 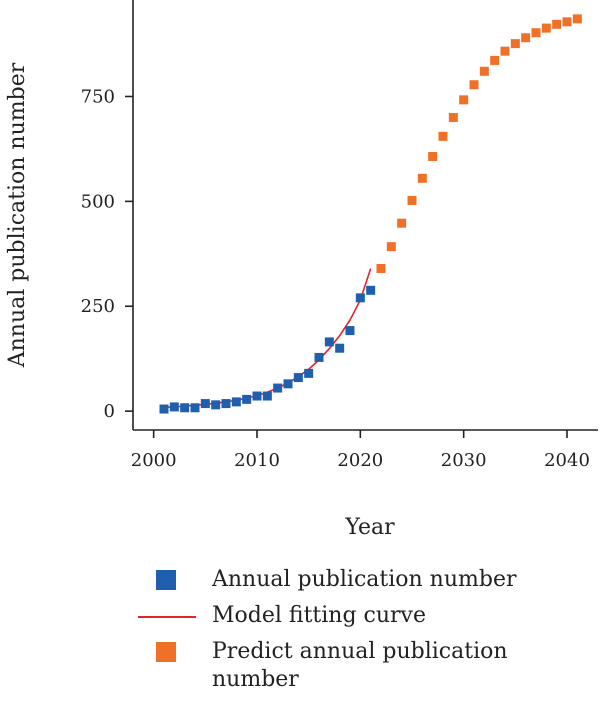 I want to click on legend-marker-fit, so click(x=167, y=617).